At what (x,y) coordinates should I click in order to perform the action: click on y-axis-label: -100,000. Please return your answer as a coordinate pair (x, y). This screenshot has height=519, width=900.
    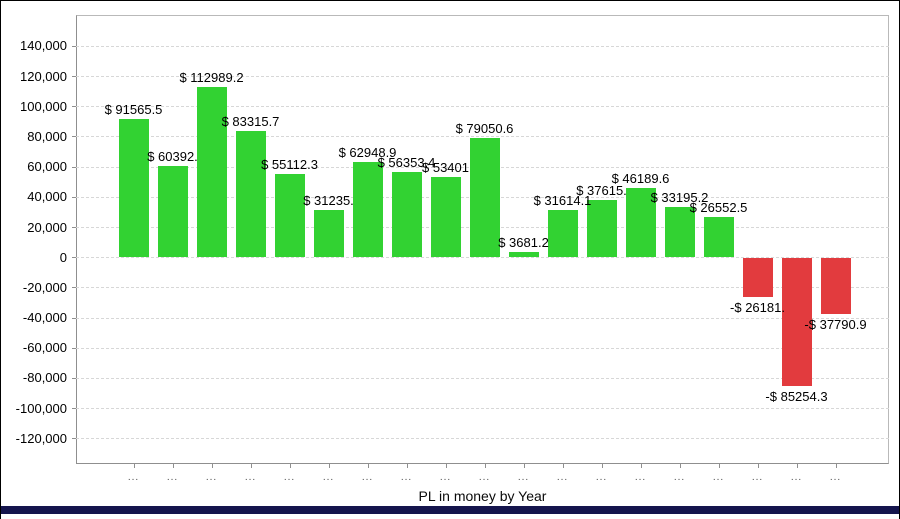
    Looking at the image, I should click on (41, 408).